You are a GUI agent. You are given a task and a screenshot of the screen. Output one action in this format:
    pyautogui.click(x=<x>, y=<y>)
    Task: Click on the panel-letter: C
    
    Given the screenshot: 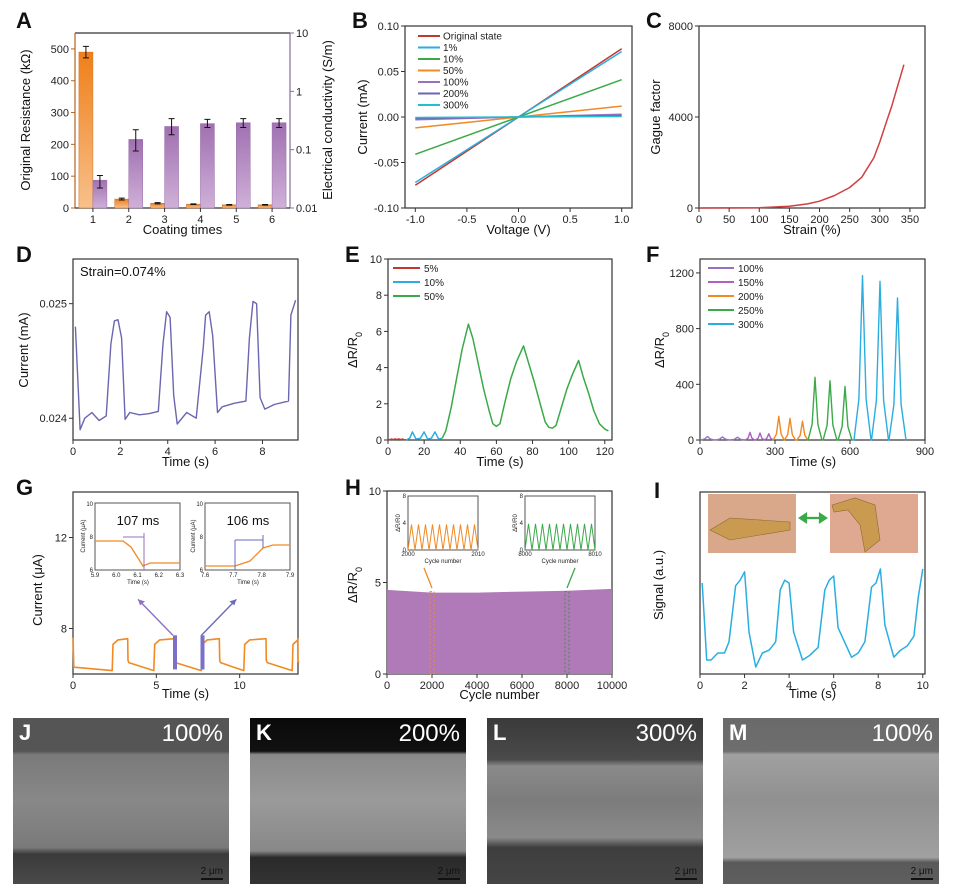 What is the action you would take?
    pyautogui.click(x=654, y=20)
    